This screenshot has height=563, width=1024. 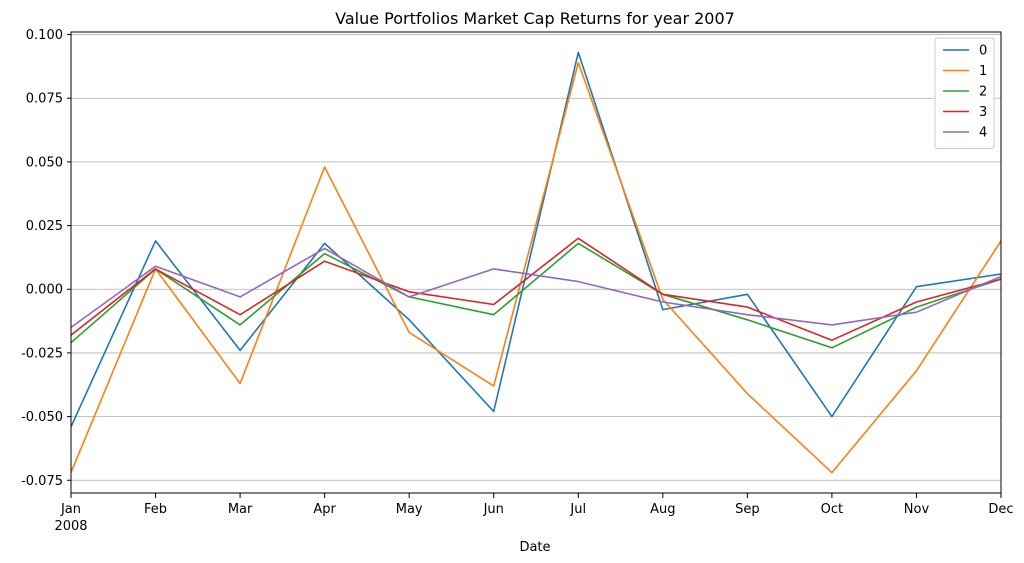 What do you see at coordinates (577, 509) in the screenshot?
I see `x-tick-label: Jul` at bounding box center [577, 509].